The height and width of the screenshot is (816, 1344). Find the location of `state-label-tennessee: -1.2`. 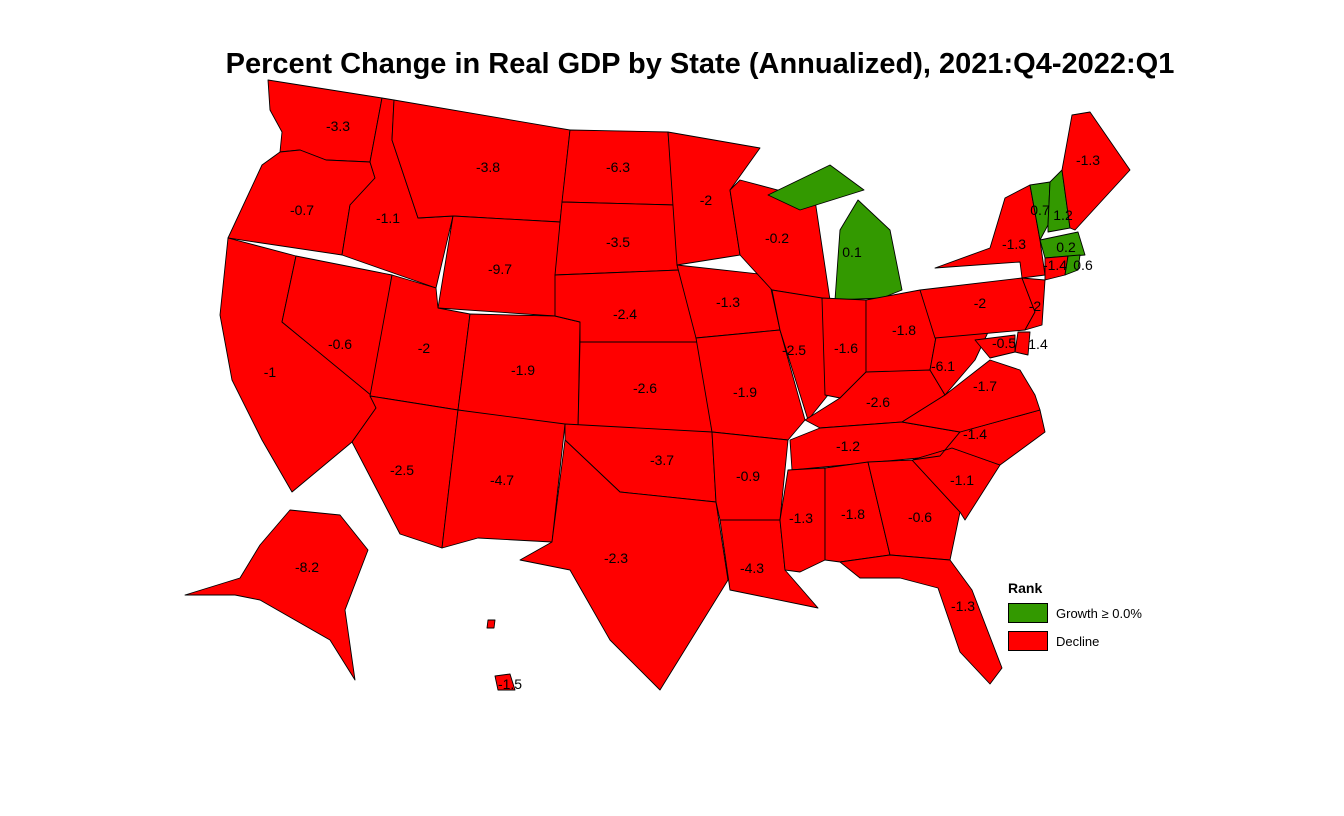

state-label-tennessee: -1.2 is located at coordinates (848, 446).